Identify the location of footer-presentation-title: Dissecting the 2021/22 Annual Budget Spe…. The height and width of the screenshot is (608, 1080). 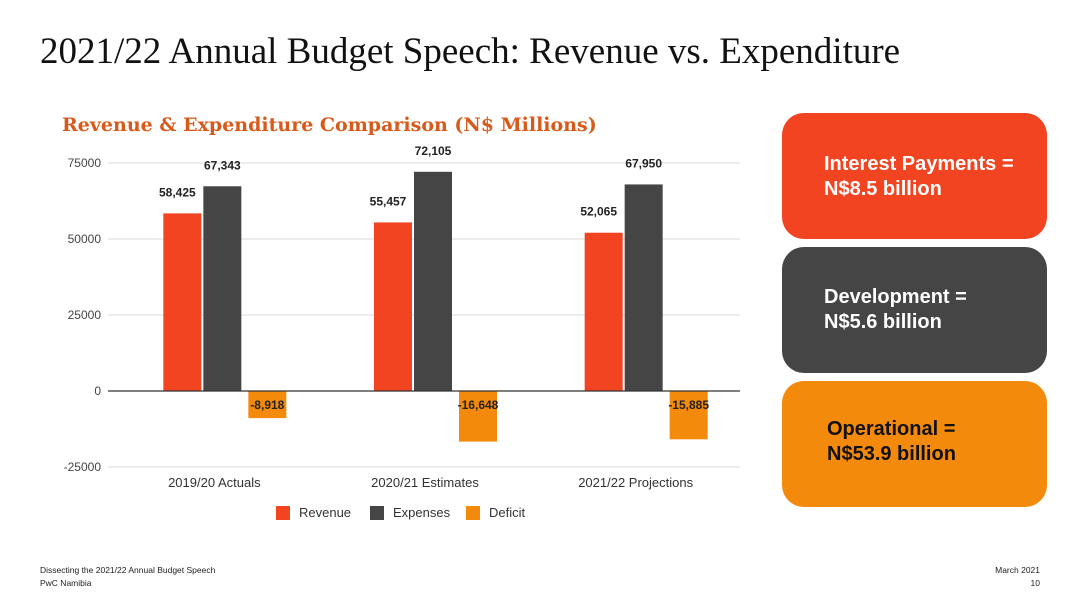
(128, 570).